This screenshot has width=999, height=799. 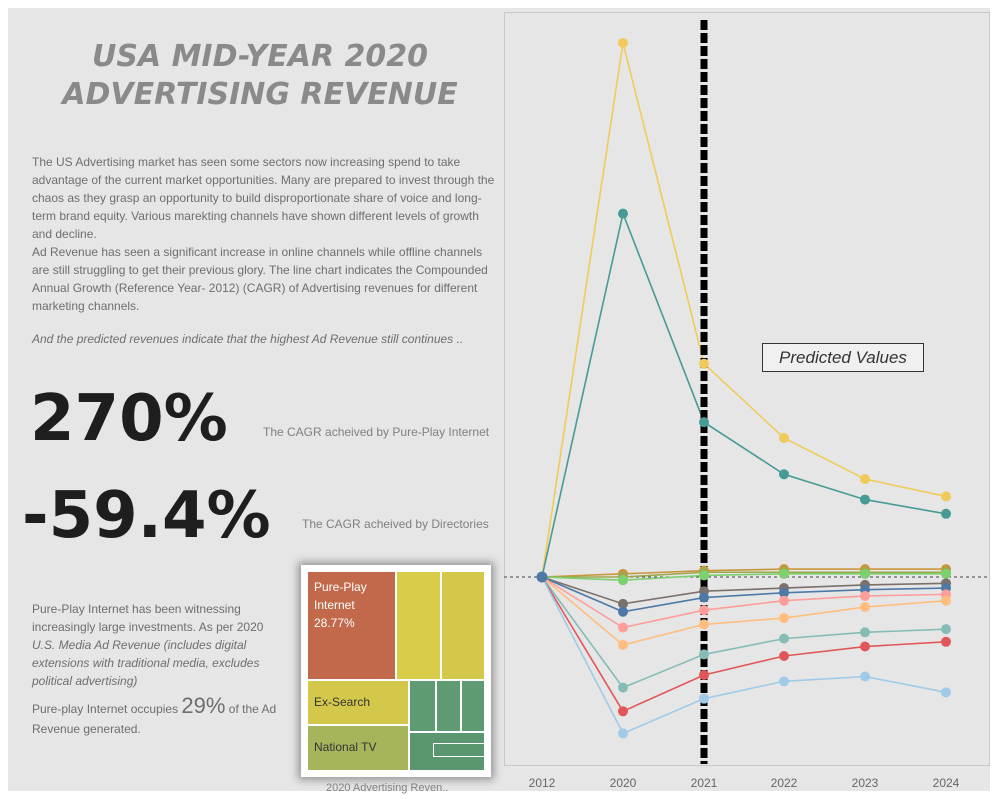 I want to click on treemap-block-pure-play: Pure-Play Internet 28.77%, so click(x=351, y=625).